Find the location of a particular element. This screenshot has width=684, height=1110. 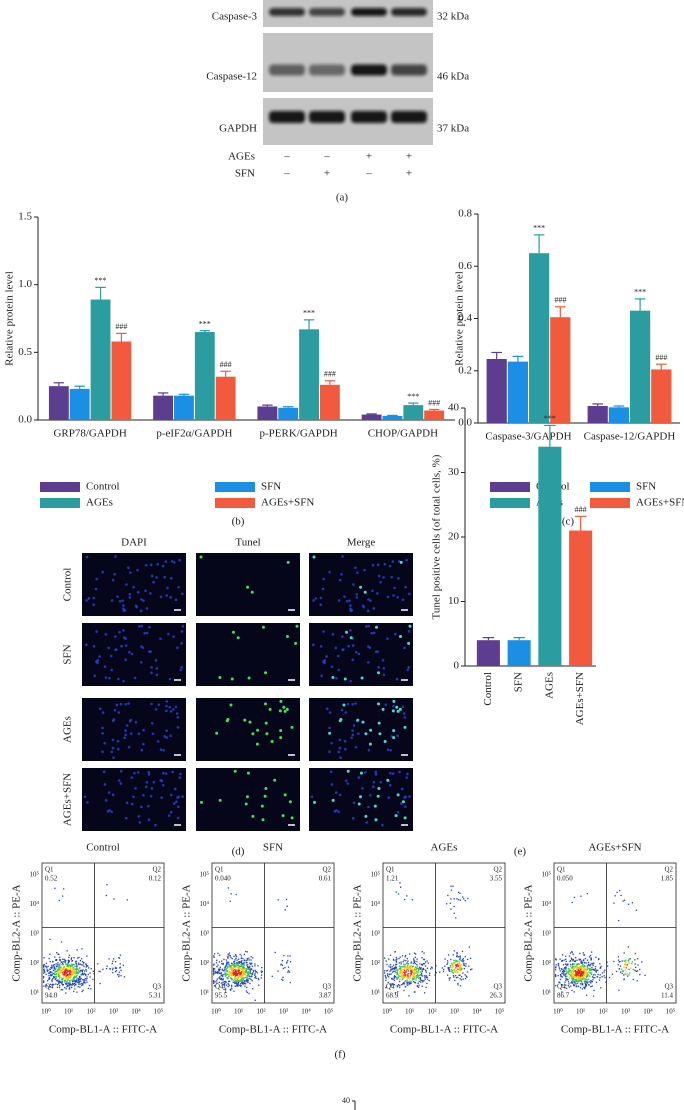

quadrant-value: 3.87 is located at coordinates (325, 996).